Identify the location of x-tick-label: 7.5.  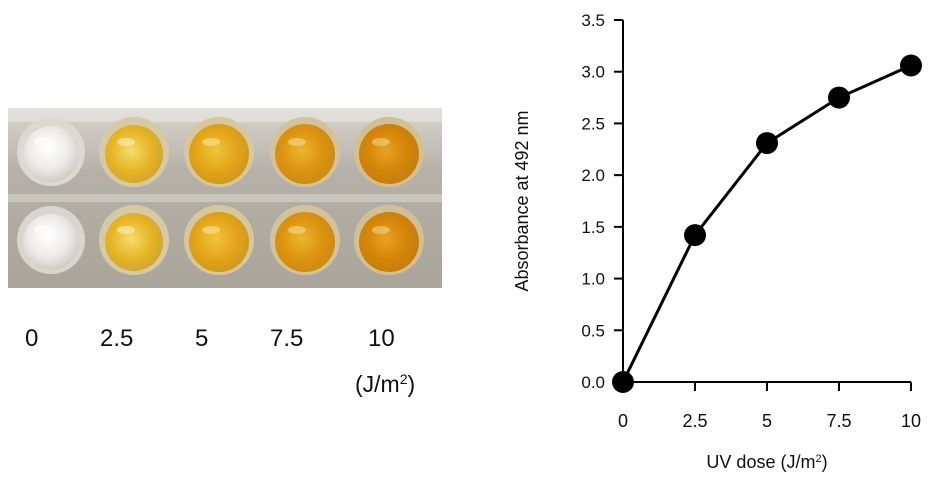
(838, 421).